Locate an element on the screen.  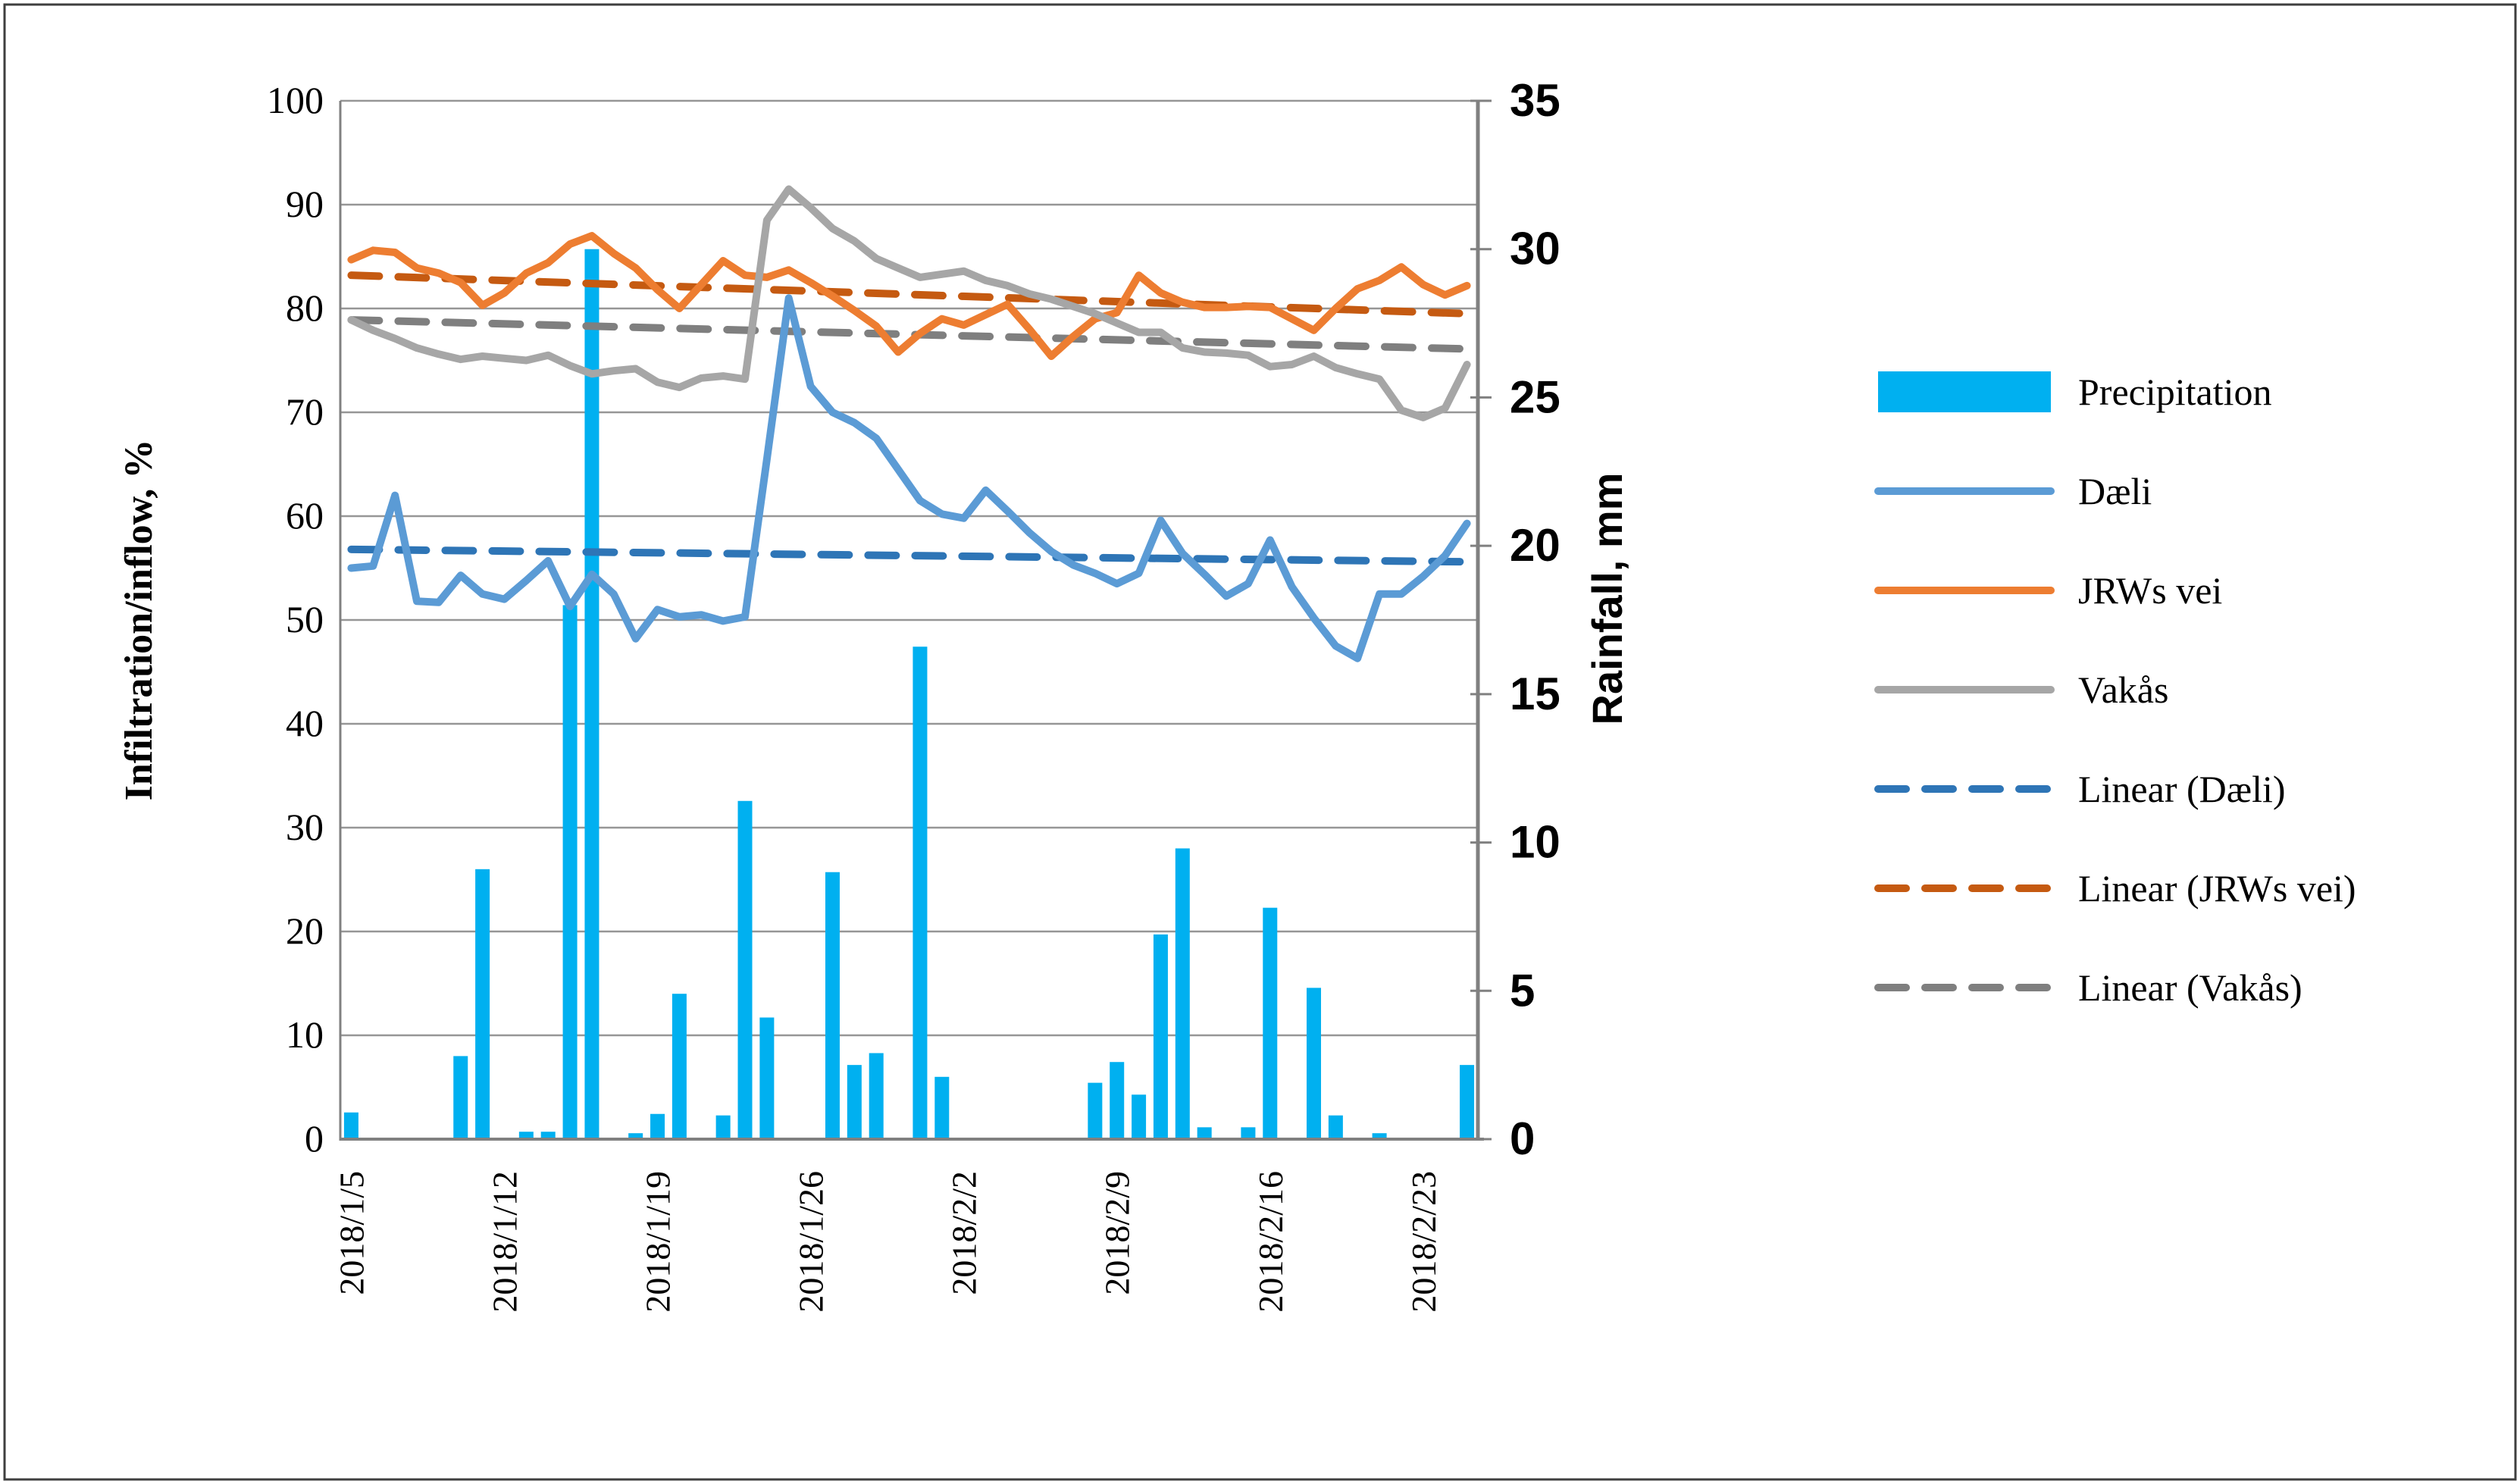
right-axis-tick-label: 0 is located at coordinates (1522, 1138).